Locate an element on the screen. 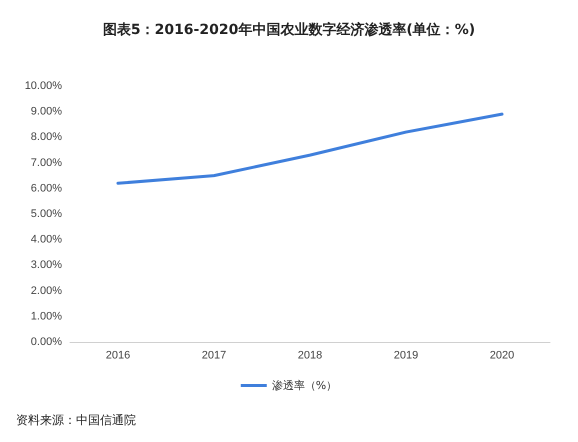  y-tick-label: 6.00% is located at coordinates (46, 188).